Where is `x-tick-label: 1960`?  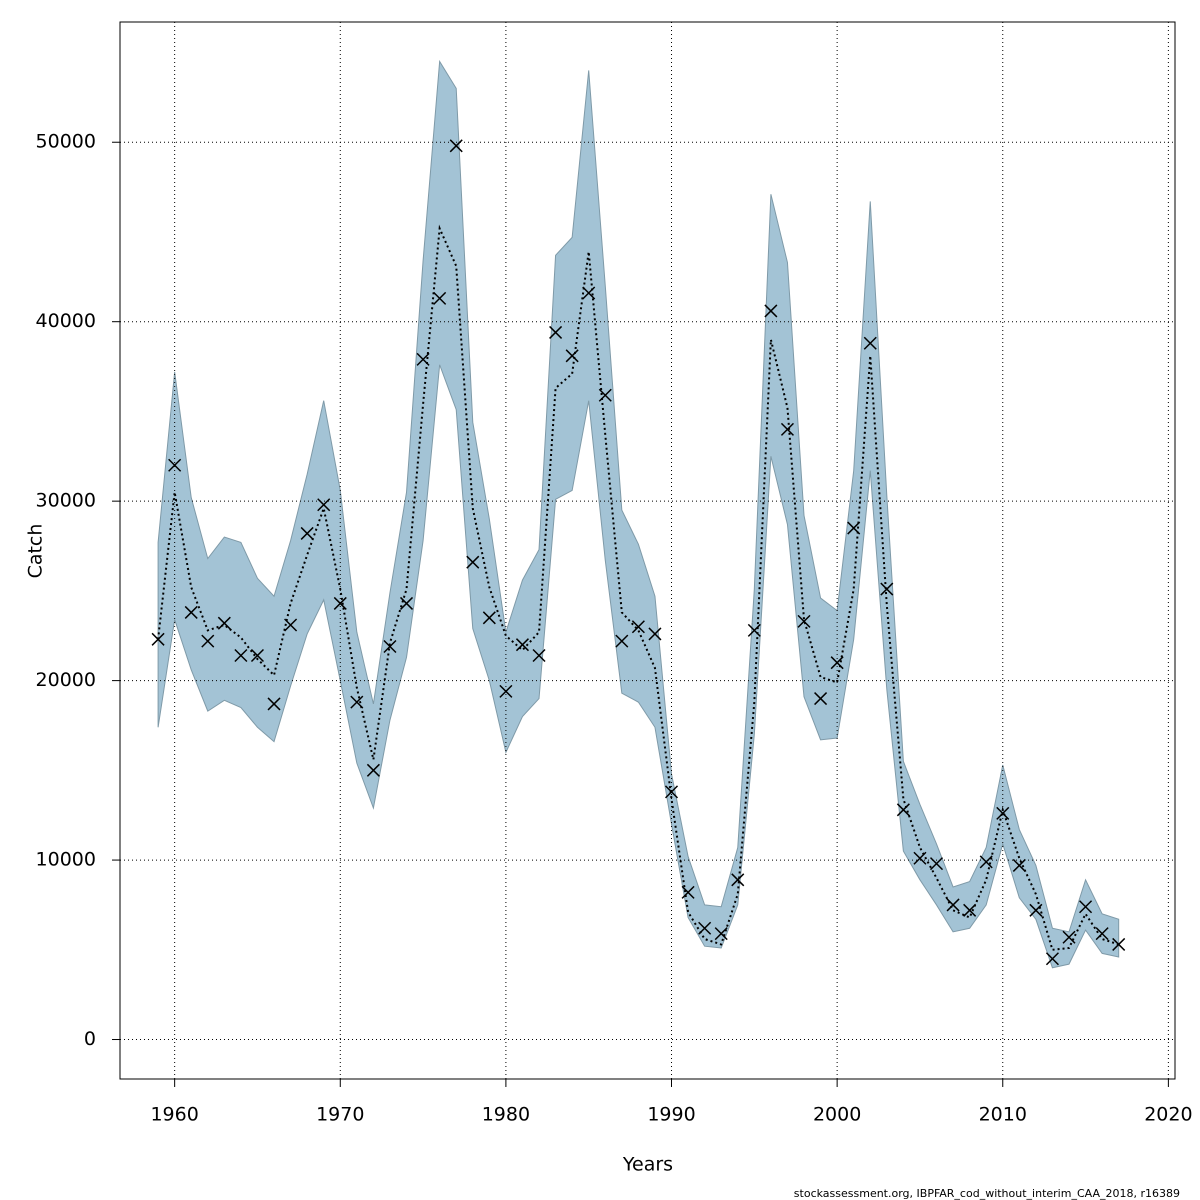
x-tick-label: 1960 is located at coordinates (174, 1115).